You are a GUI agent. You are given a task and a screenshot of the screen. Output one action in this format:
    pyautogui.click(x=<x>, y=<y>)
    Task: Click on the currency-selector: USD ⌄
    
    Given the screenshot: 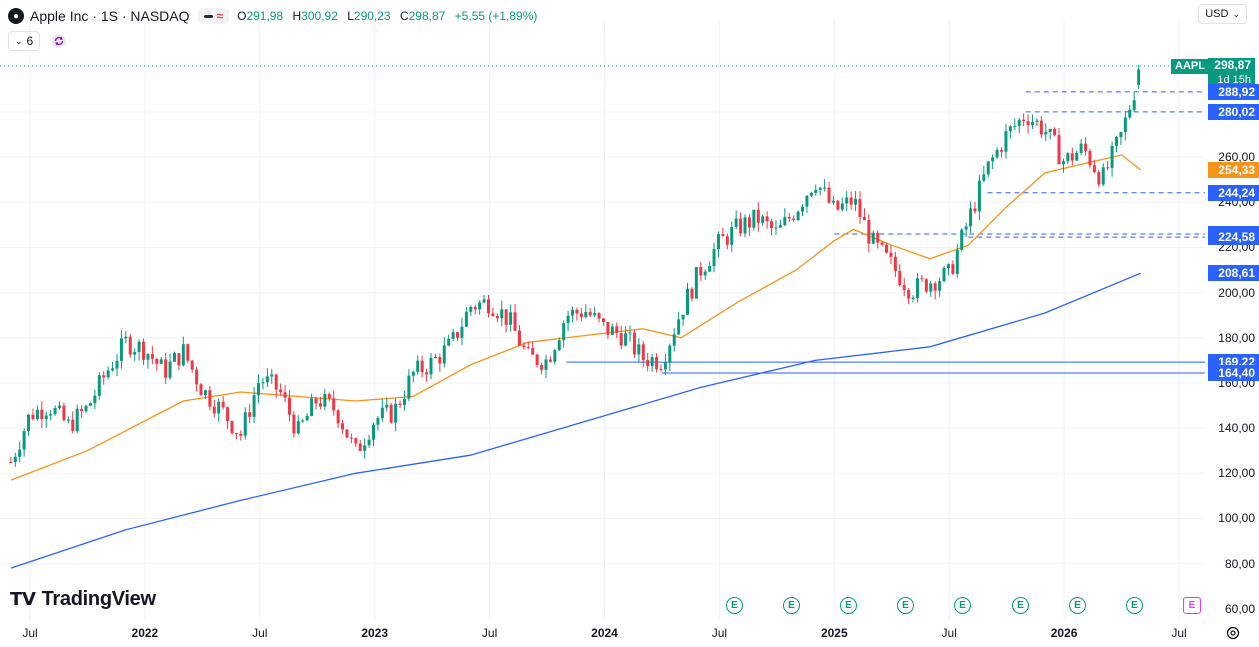 What is the action you would take?
    pyautogui.click(x=1222, y=14)
    